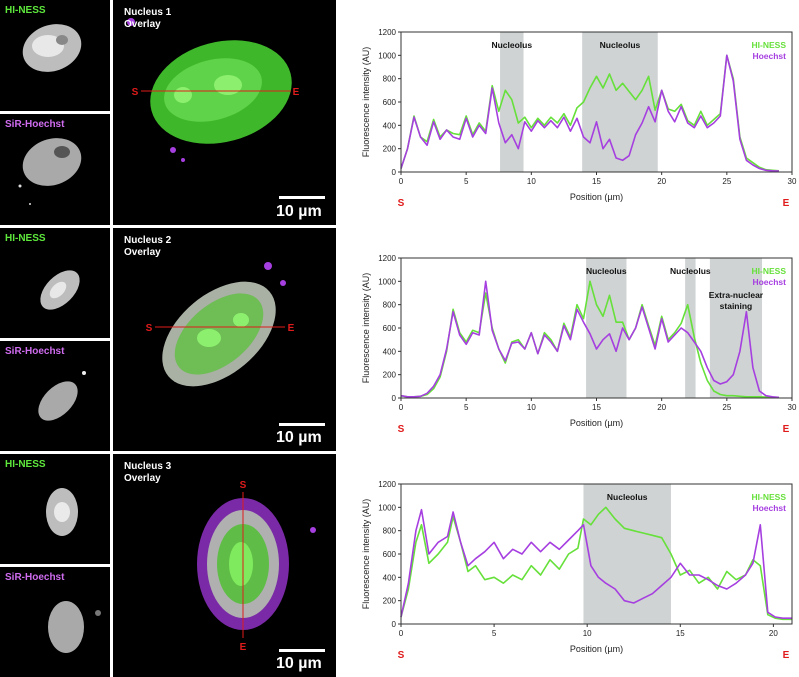 The height and width of the screenshot is (677, 799). I want to click on overlay-title-text: Nucleus 3, so click(148, 466).